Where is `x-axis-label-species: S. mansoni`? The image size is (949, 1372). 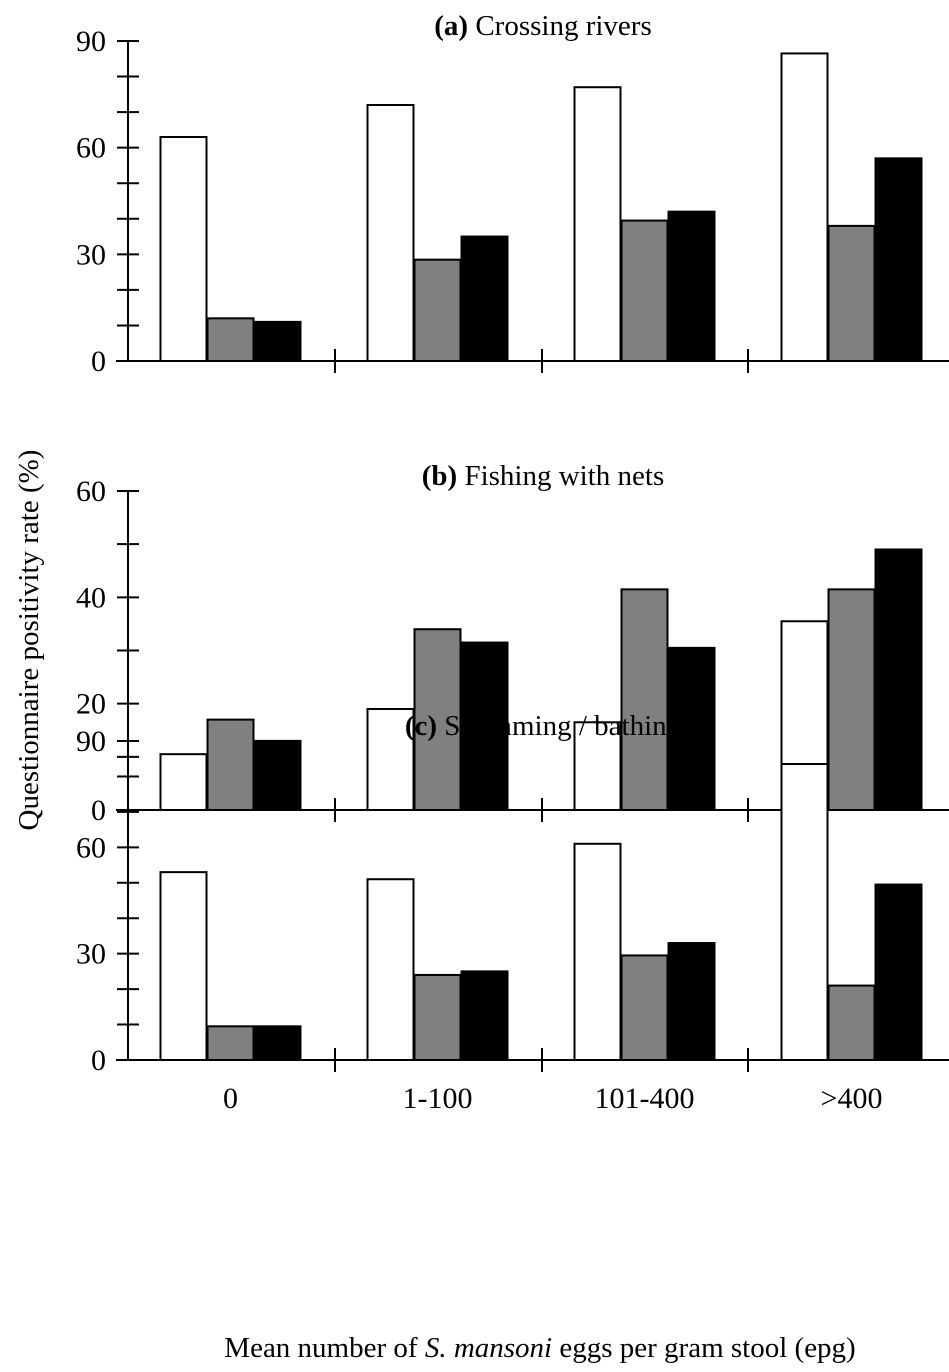
x-axis-label-species: S. mansoni is located at coordinates (488, 1348).